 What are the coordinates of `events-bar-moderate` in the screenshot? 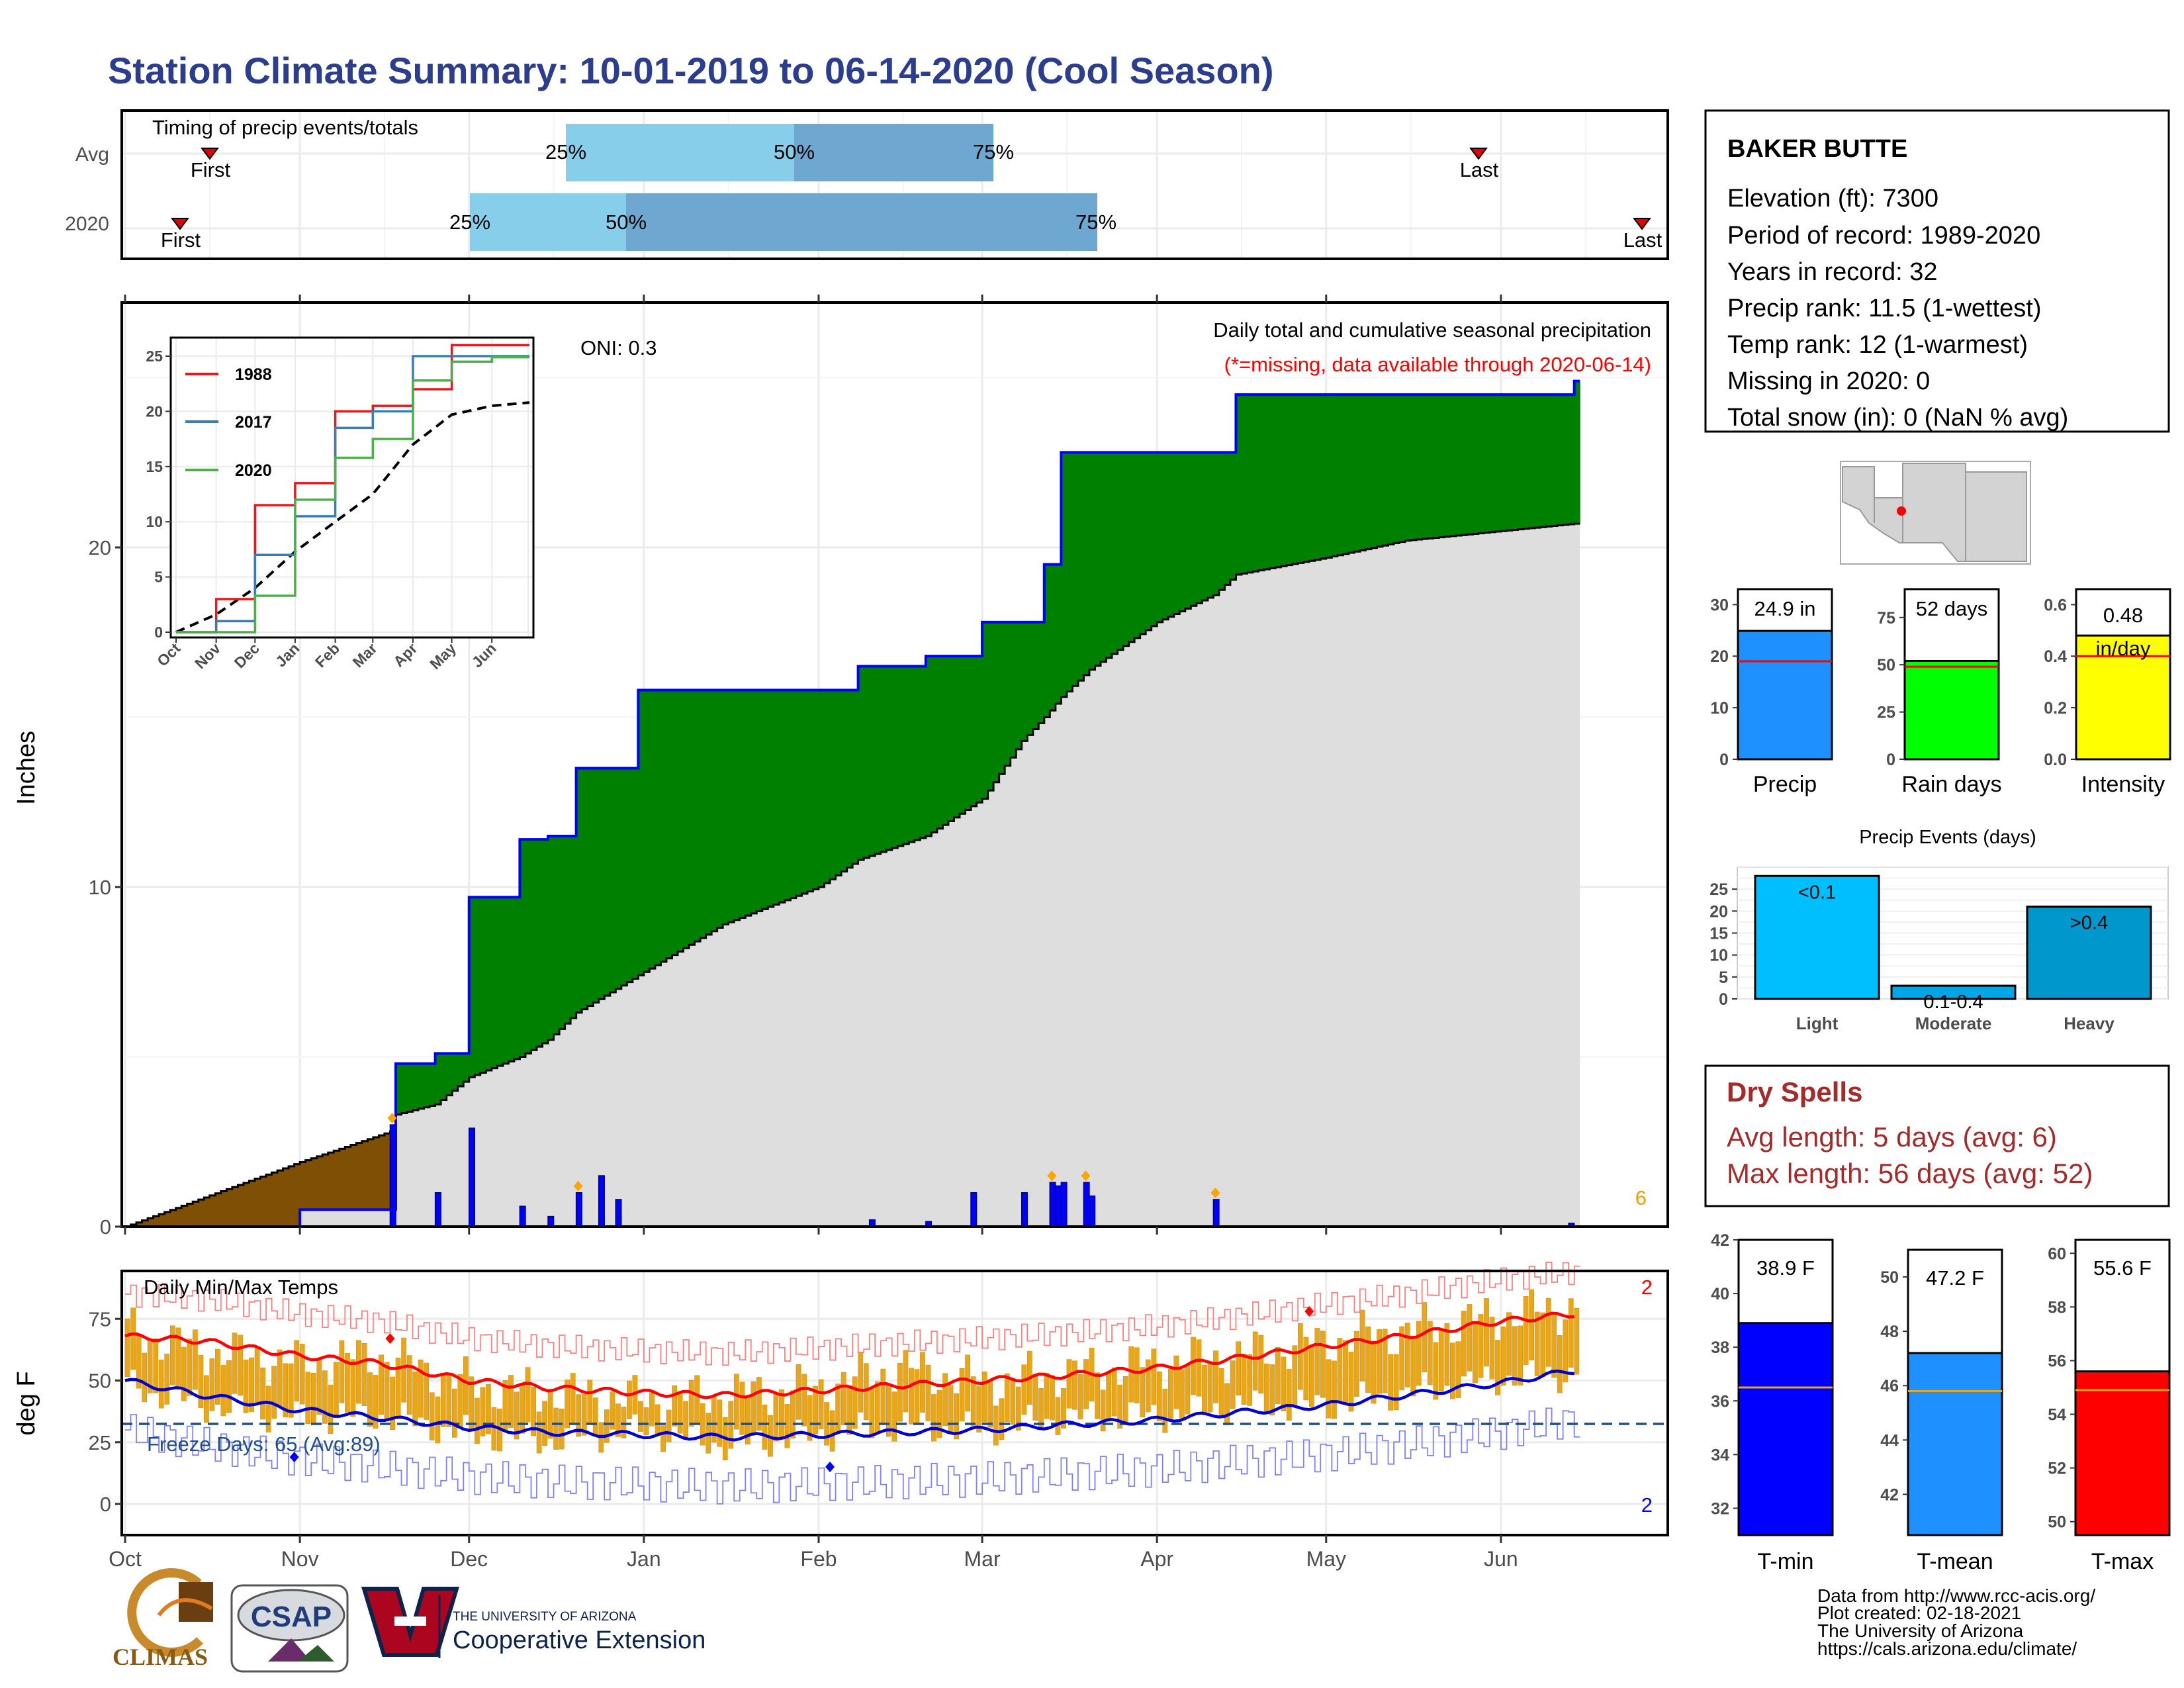 It's located at (1954, 992).